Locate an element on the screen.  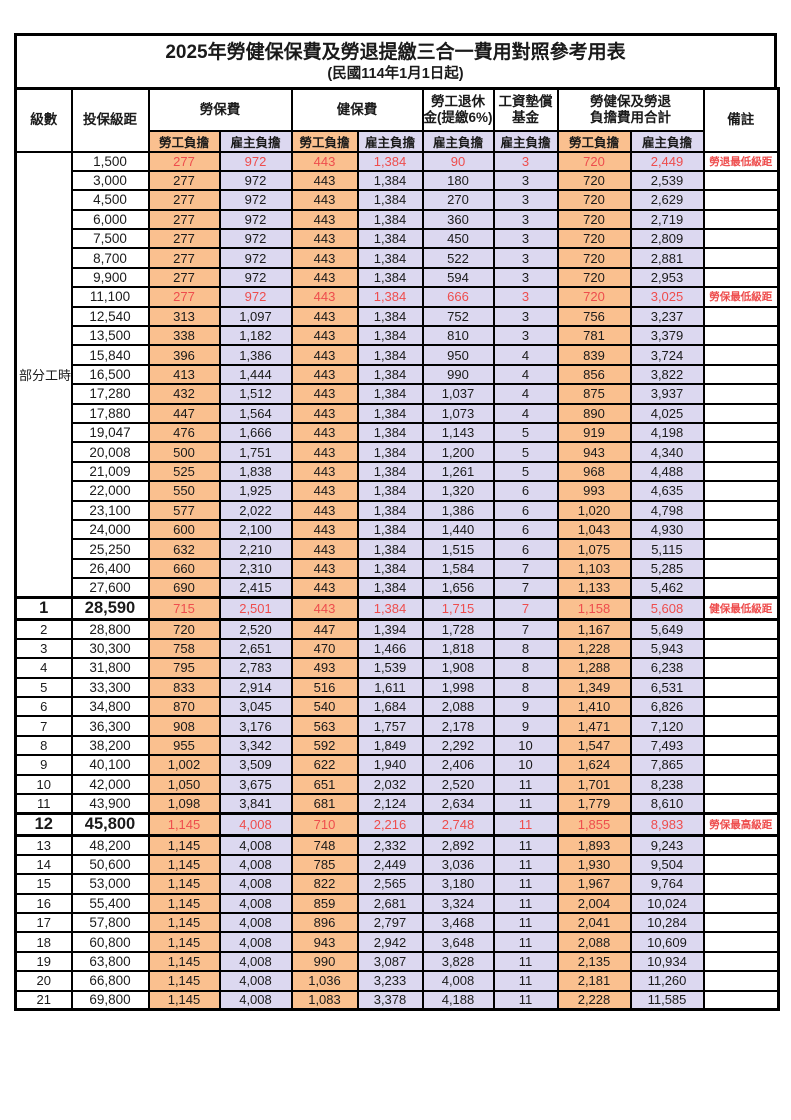
total-employee-cell: 756 is located at coordinates (594, 316).